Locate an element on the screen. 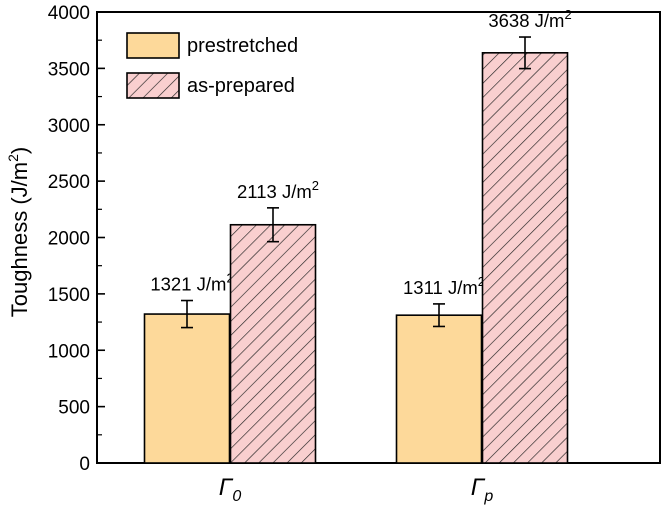 The width and height of the screenshot is (667, 508). y-tick-label: 1500 is located at coordinates (69, 295).